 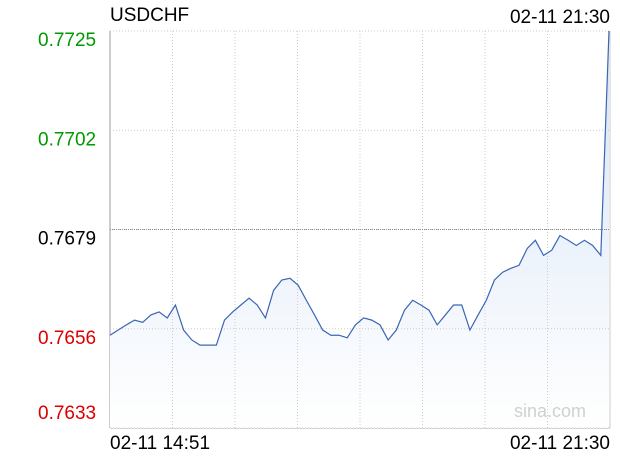 What do you see at coordinates (560, 17) in the screenshot?
I see `time-label: 02-11 21:30` at bounding box center [560, 17].